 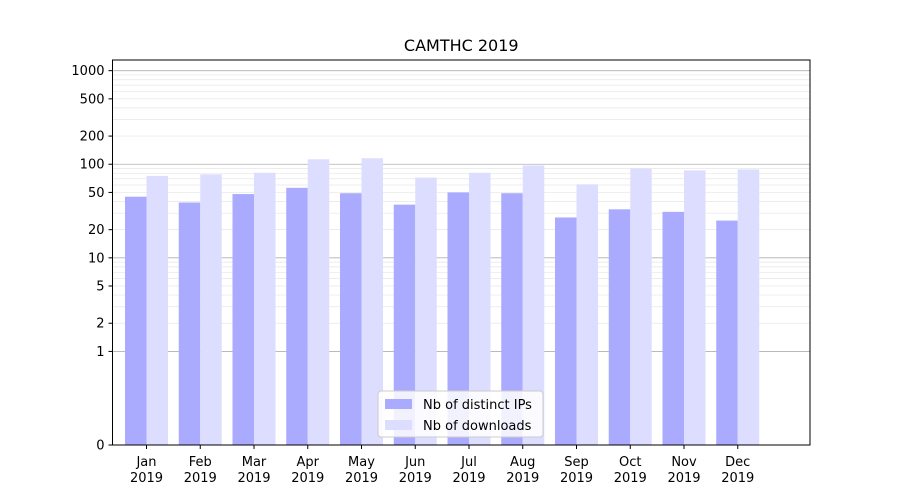 I want to click on y-tick-label: 200, so click(x=92, y=137).